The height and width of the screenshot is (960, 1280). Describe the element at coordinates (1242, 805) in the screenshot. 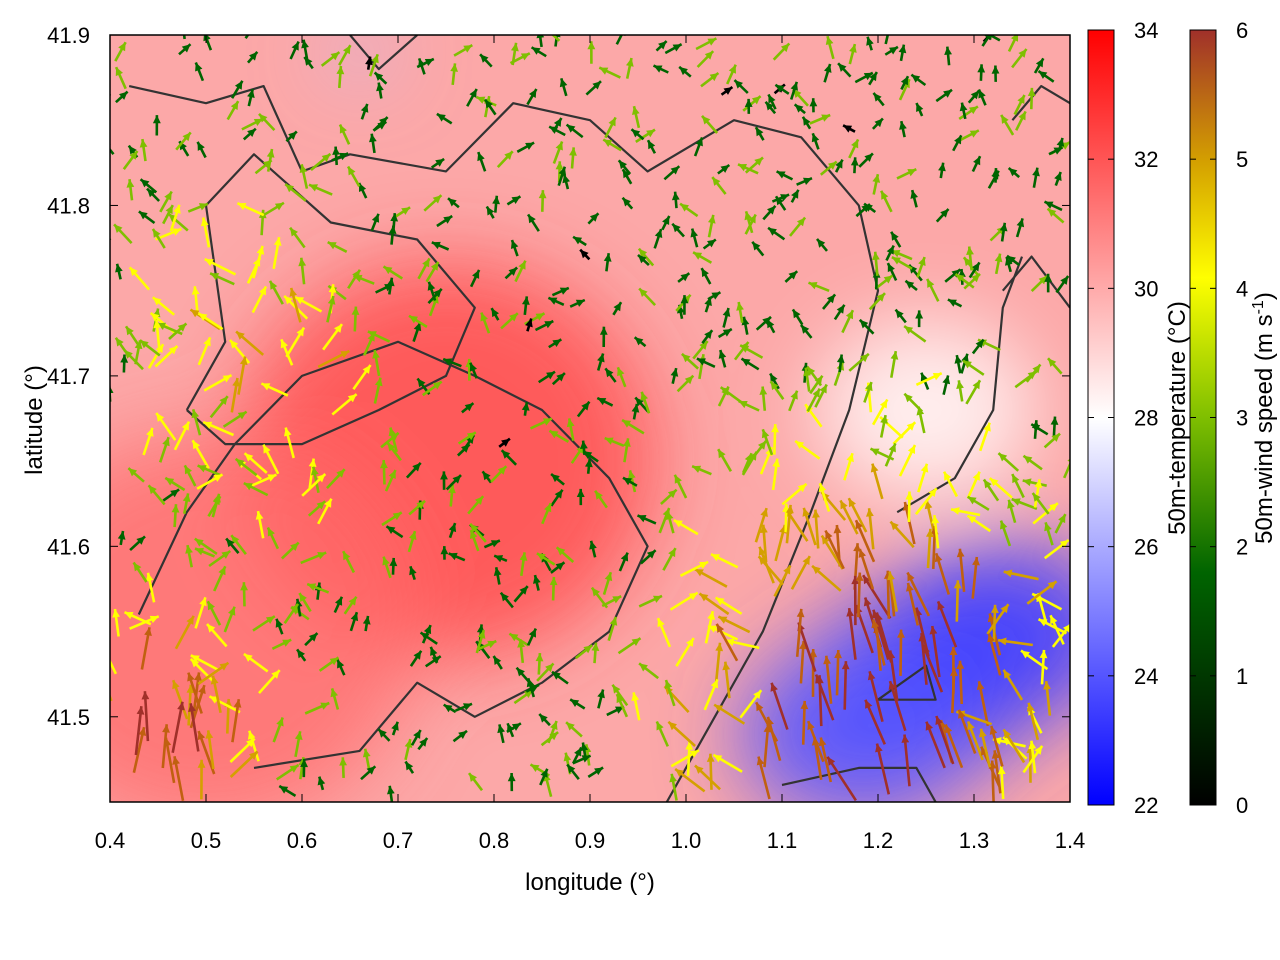

I see `colorbar-tick-label: 0` at that location.